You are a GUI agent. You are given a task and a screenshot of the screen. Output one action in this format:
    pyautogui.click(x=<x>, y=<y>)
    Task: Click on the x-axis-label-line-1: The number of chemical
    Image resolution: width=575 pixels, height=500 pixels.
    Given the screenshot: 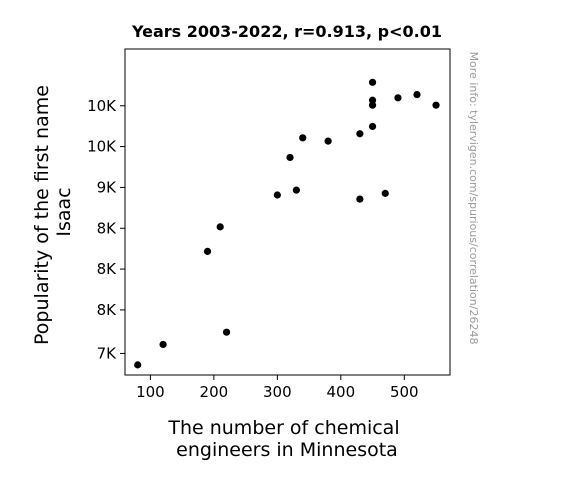 What is the action you would take?
    pyautogui.click(x=283, y=428)
    